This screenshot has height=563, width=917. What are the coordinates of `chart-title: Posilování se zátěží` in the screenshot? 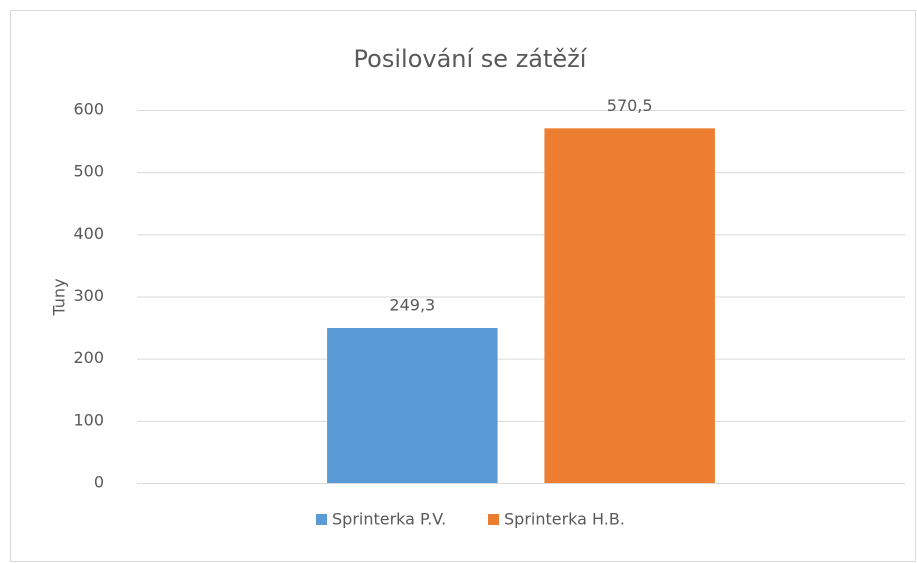 It's located at (471, 59).